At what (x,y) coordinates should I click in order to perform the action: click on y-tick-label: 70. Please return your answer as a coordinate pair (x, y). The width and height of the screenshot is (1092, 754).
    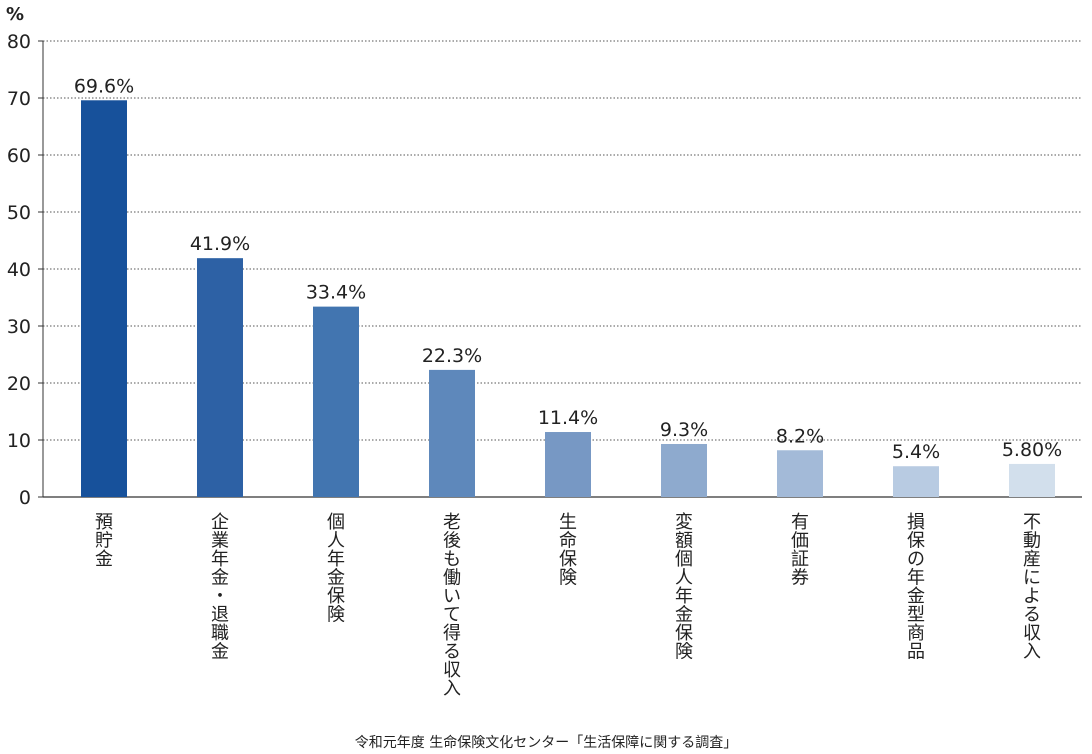
    Looking at the image, I should click on (19, 99).